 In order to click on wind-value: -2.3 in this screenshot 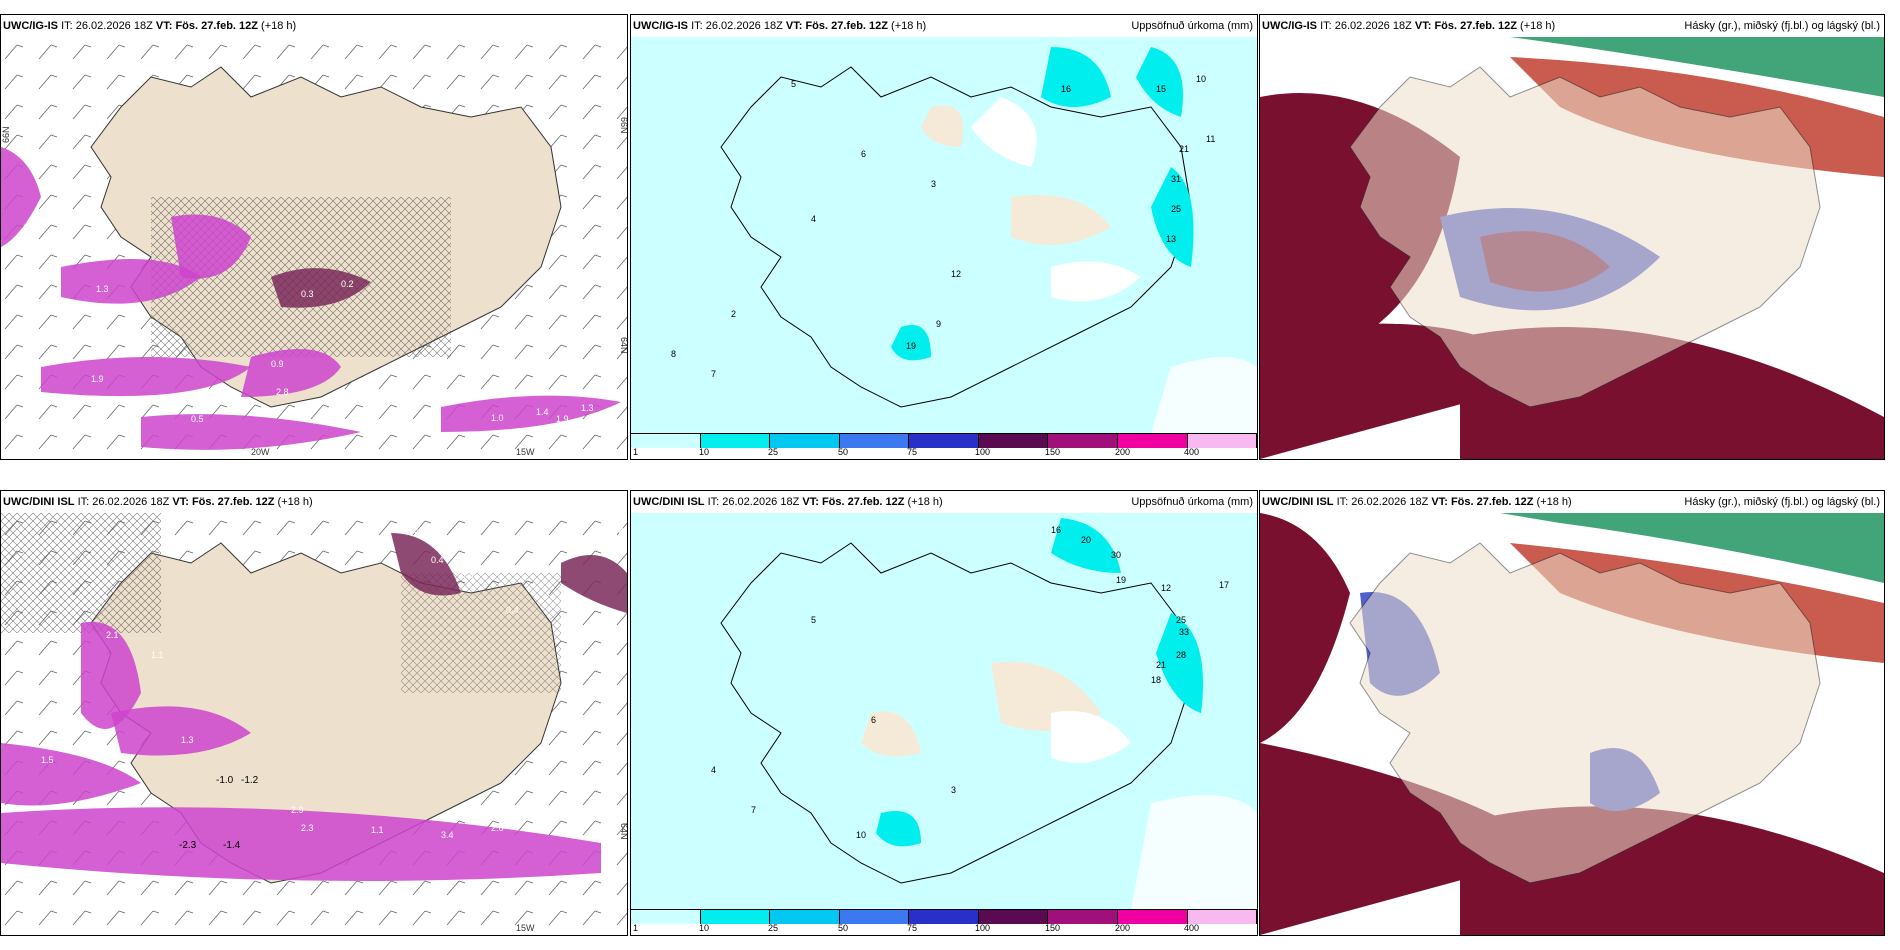, I will do `click(188, 845)`.